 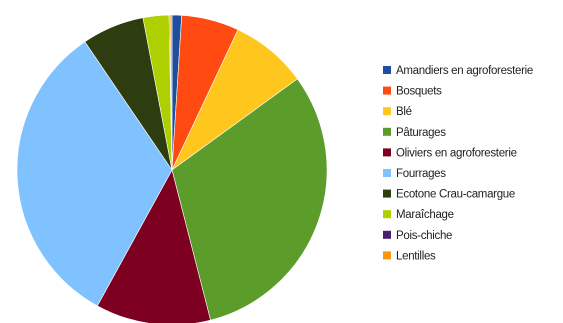 What do you see at coordinates (455, 195) in the screenshot?
I see `legend-label: Ecotone Crau-camargue` at bounding box center [455, 195].